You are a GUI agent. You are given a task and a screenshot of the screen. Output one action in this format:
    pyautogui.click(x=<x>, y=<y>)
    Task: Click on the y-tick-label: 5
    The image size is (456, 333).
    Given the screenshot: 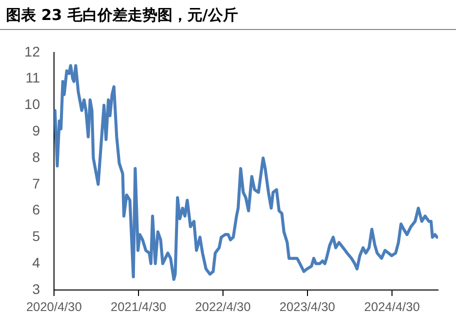 What is the action you would take?
    pyautogui.click(x=36, y=236)
    